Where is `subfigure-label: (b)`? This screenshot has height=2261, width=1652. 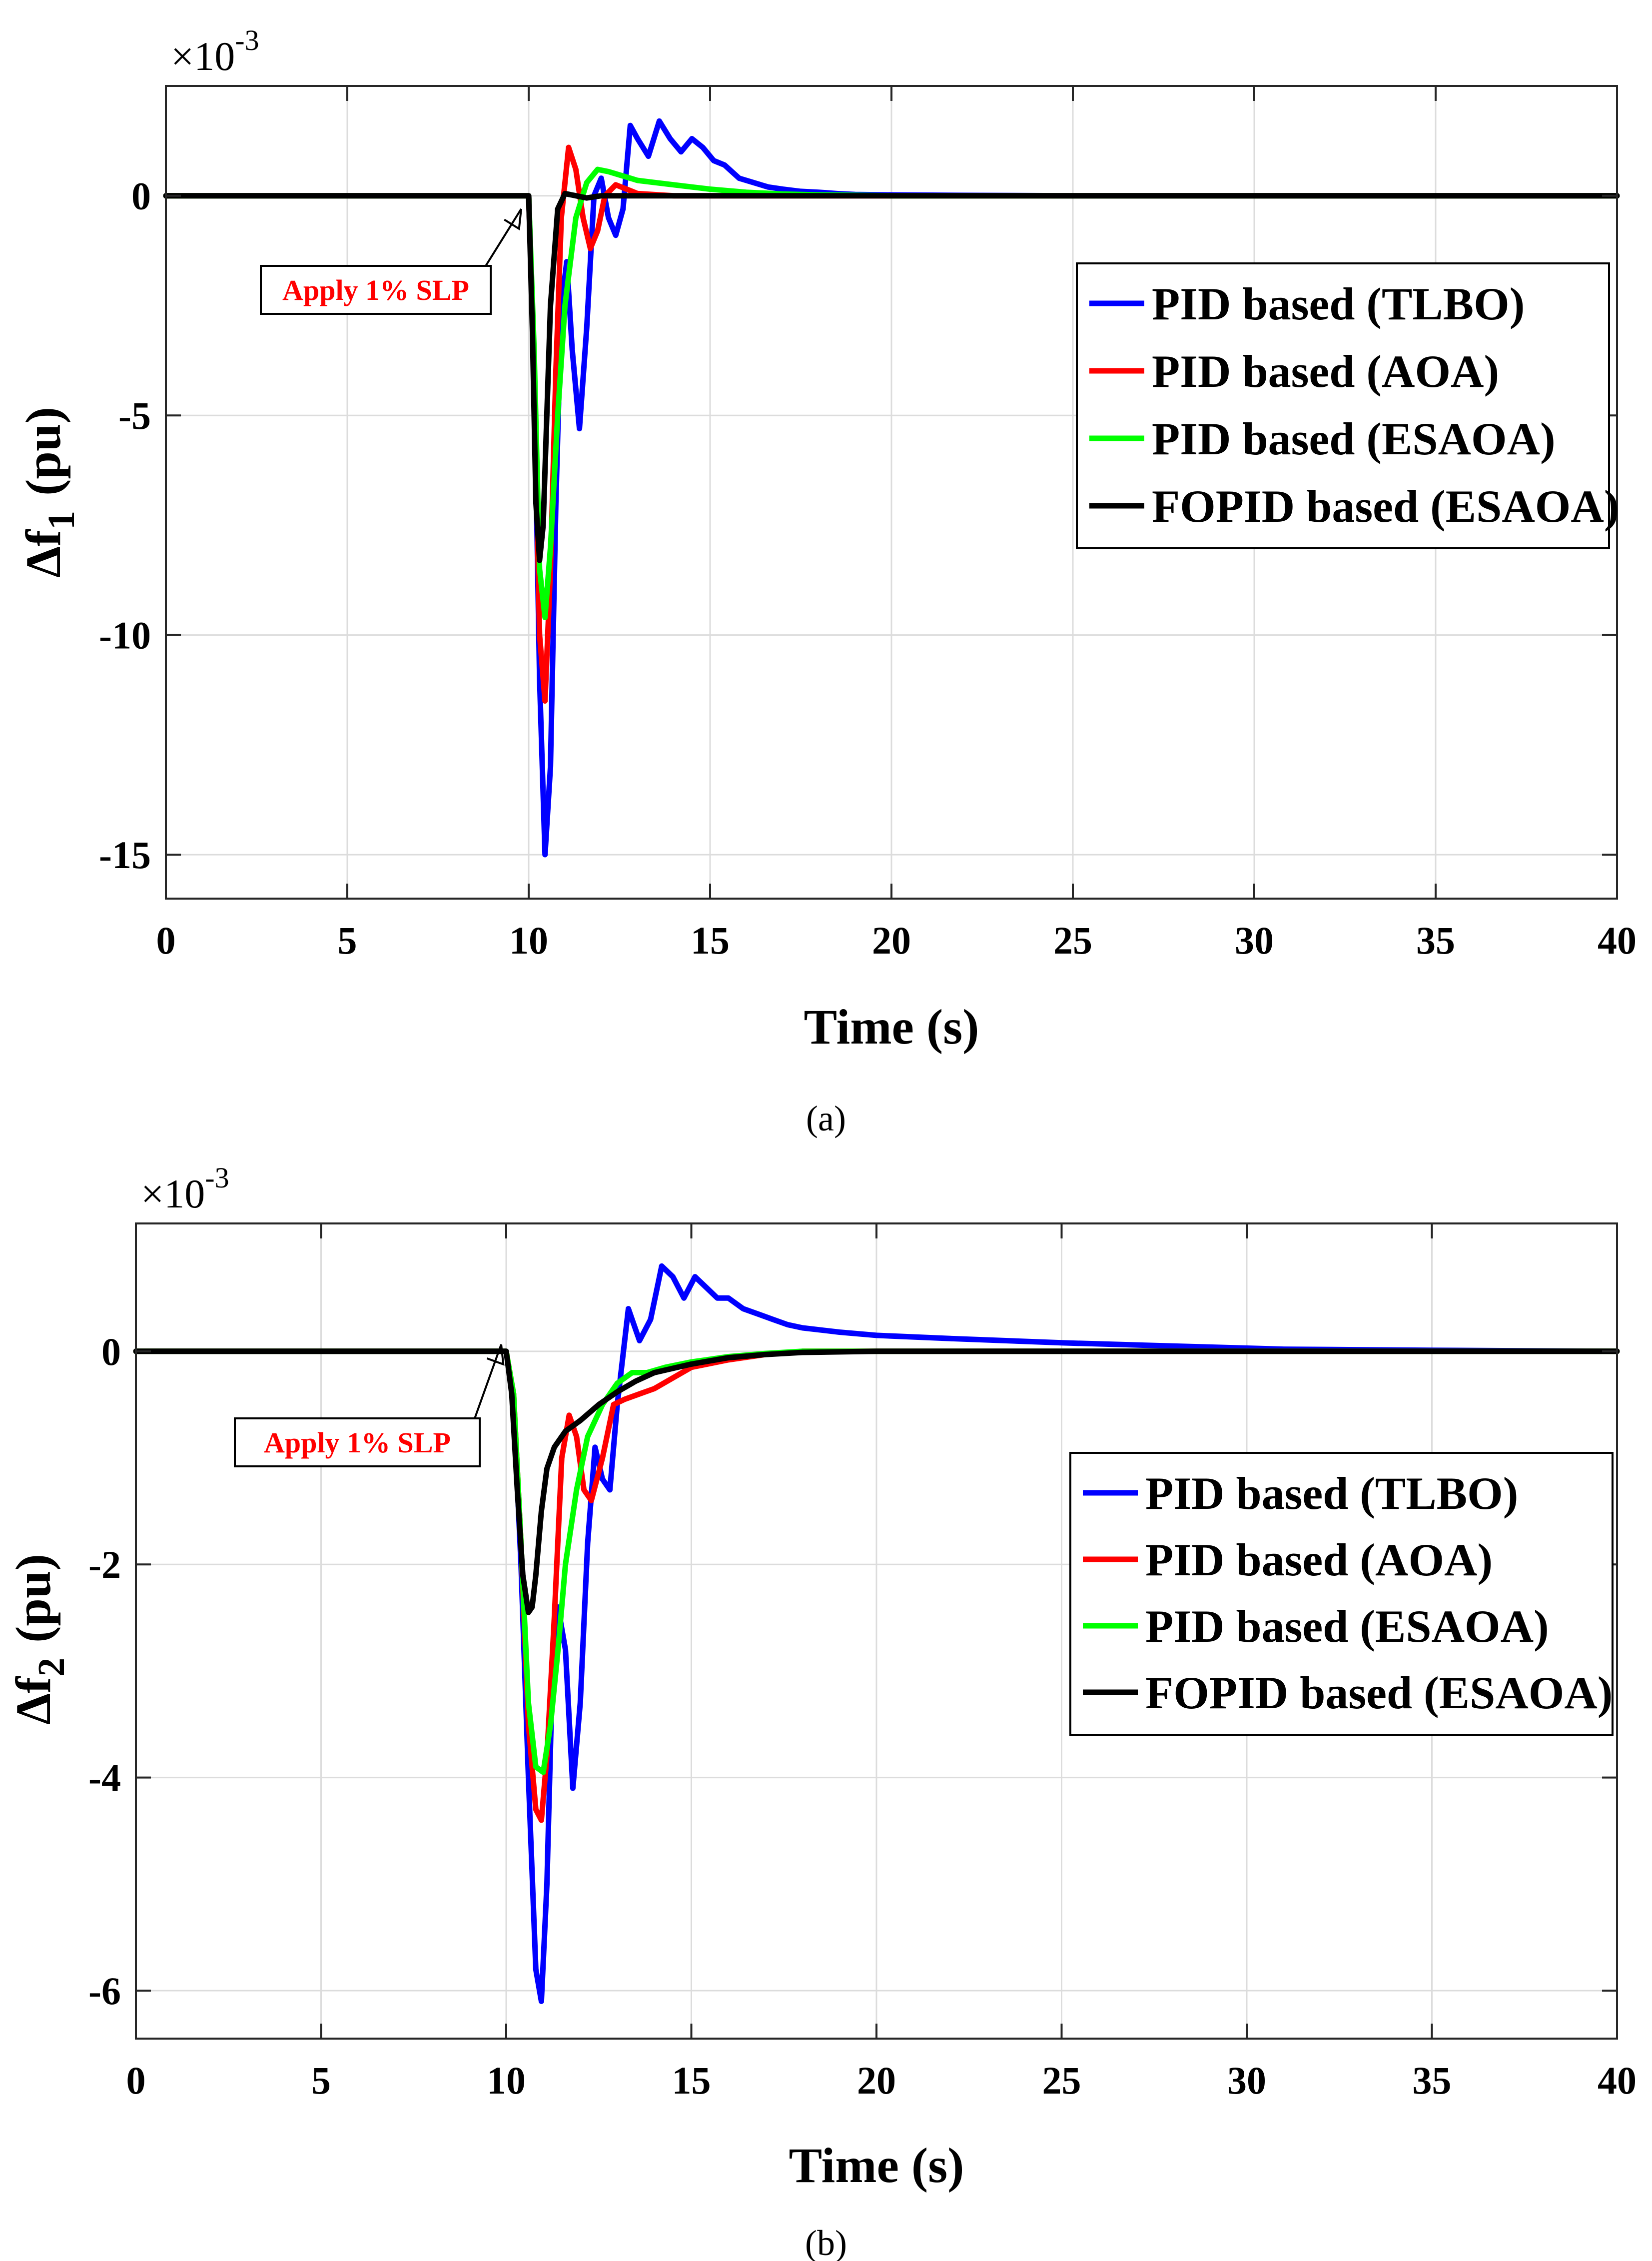 subfigure-label: (b) is located at coordinates (826, 2242).